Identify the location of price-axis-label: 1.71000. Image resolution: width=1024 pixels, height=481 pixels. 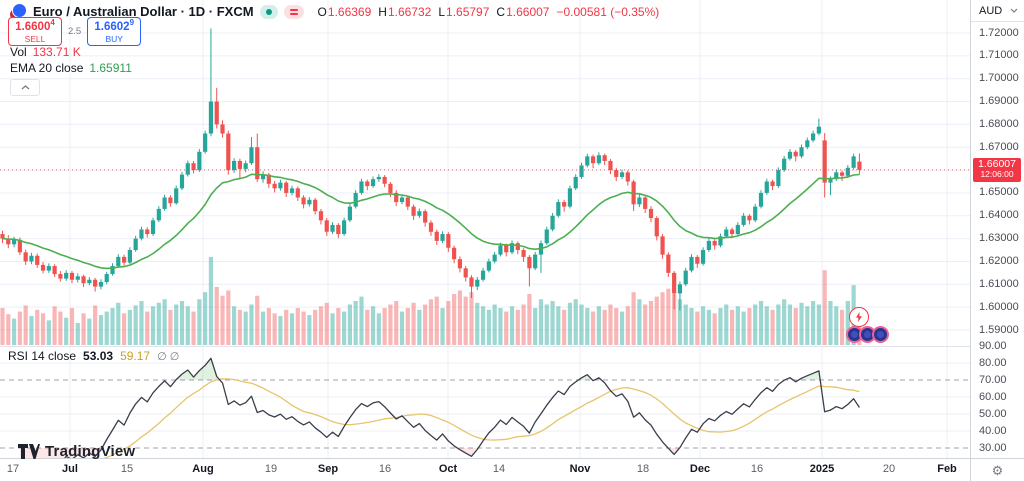
(999, 55).